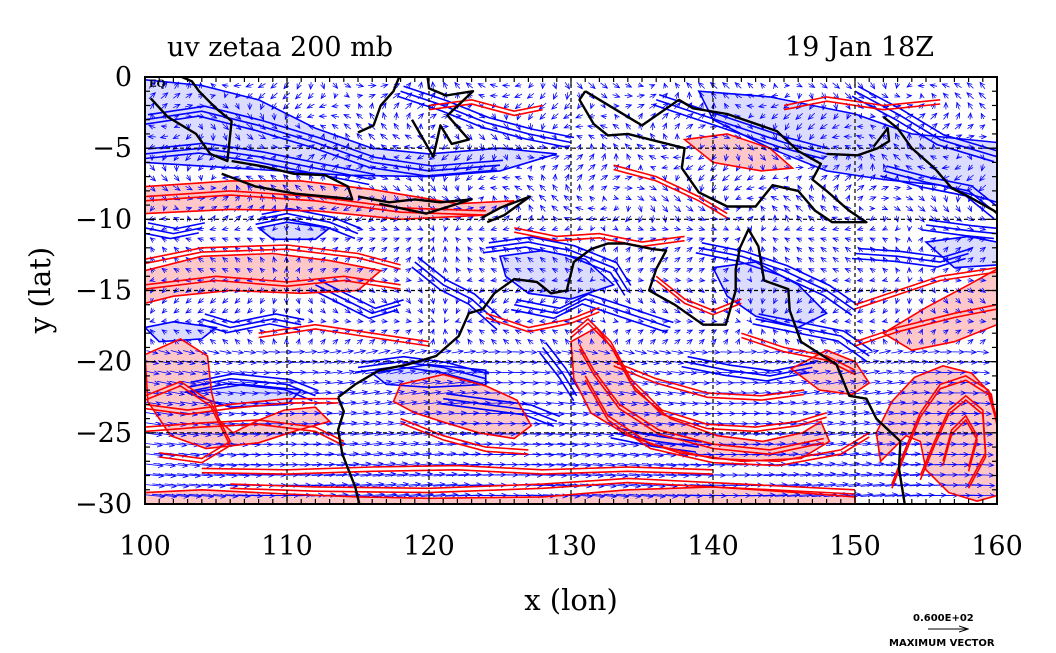 Image resolution: width=1056 pixels, height=653 pixels. What do you see at coordinates (713, 546) in the screenshot?
I see `x-tick-label-140: 140` at bounding box center [713, 546].